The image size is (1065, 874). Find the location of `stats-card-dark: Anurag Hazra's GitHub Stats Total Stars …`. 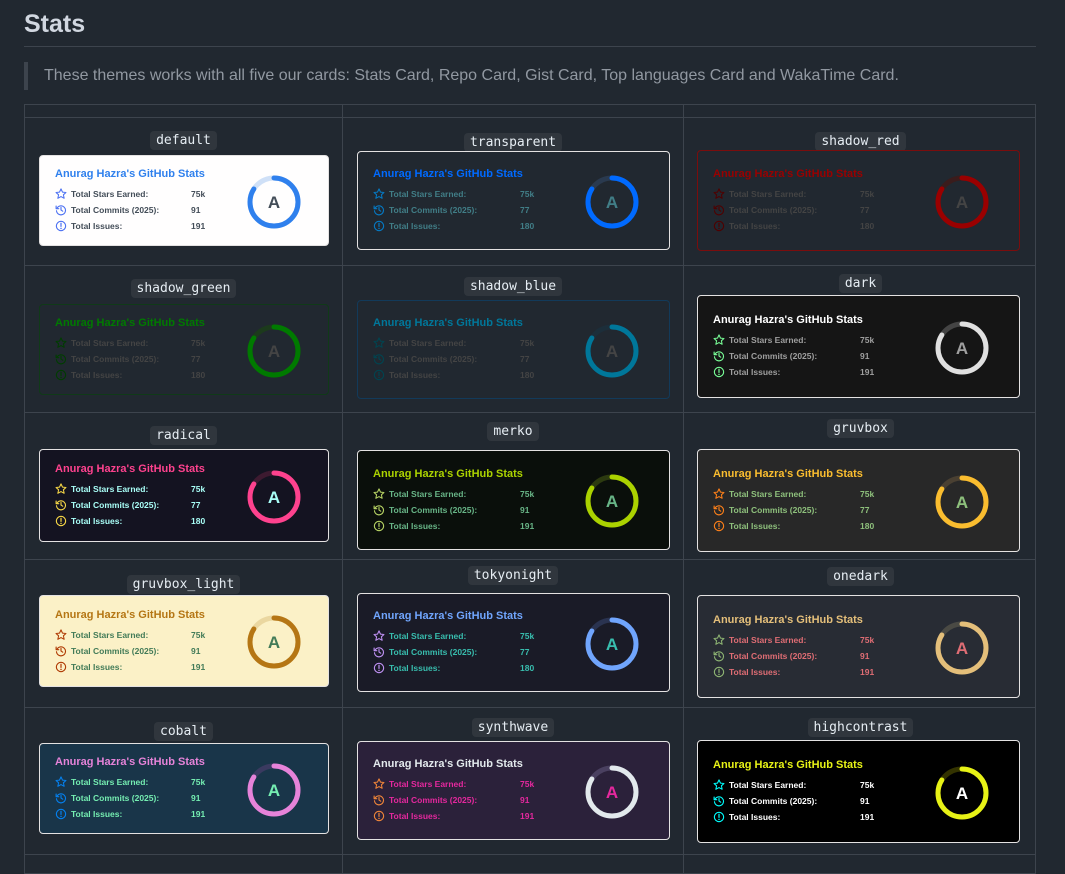

stats-card-dark: Anurag Hazra's GitHub Stats Total Stars … is located at coordinates (858, 346).